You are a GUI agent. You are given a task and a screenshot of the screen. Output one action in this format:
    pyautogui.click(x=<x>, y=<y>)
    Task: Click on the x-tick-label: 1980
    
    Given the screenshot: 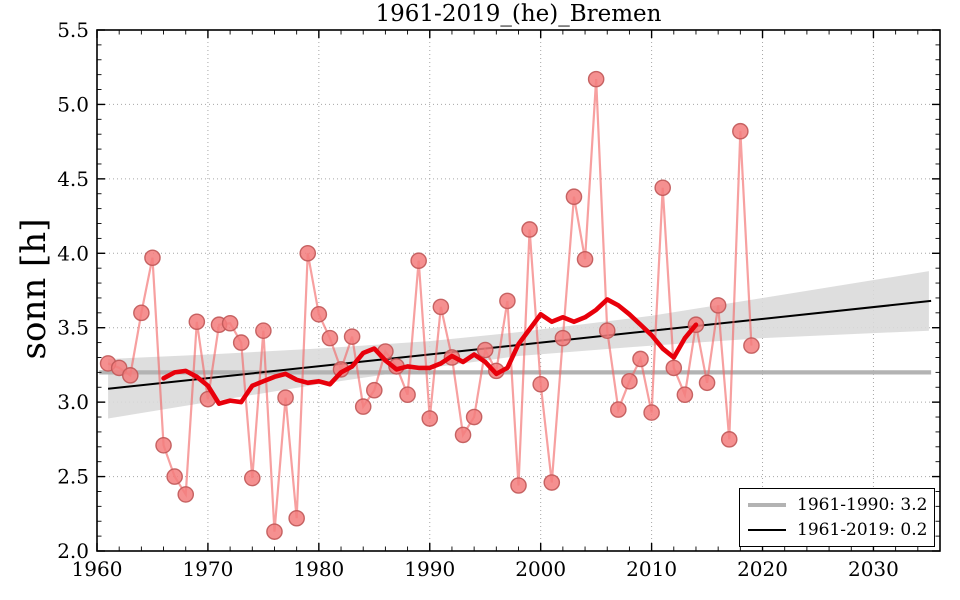 What is the action you would take?
    pyautogui.click(x=318, y=569)
    